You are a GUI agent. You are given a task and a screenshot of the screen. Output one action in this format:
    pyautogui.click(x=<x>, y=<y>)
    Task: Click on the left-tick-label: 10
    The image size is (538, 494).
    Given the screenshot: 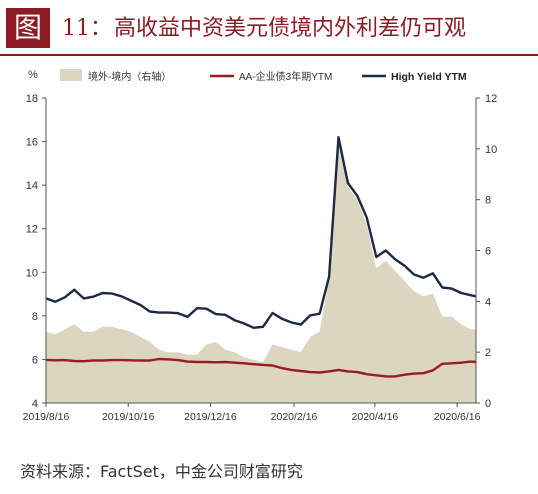 What is the action you would take?
    pyautogui.click(x=32, y=273)
    